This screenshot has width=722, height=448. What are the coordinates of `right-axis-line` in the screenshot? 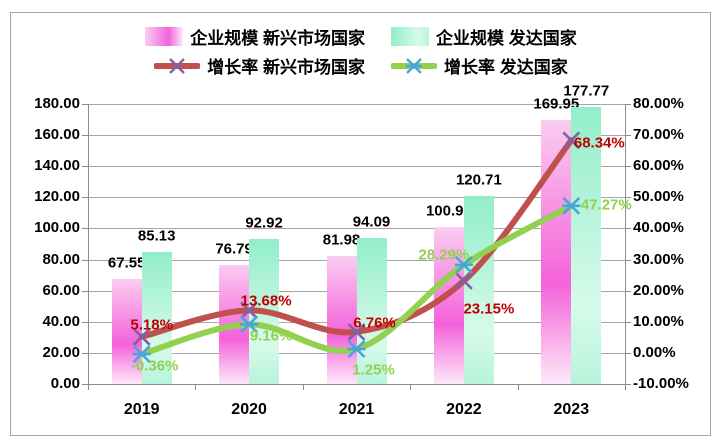 It's located at (625, 244).